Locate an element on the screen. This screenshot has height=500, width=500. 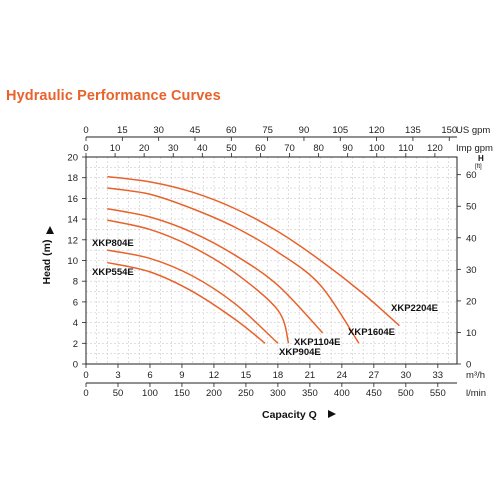
chart-title: Hydraulic Performance Curves is located at coordinates (113, 96).